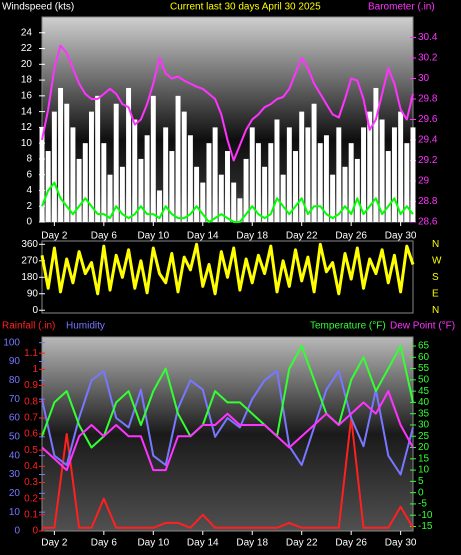  Describe the element at coordinates (437, 260) in the screenshot. I see `compass-label: W` at that location.